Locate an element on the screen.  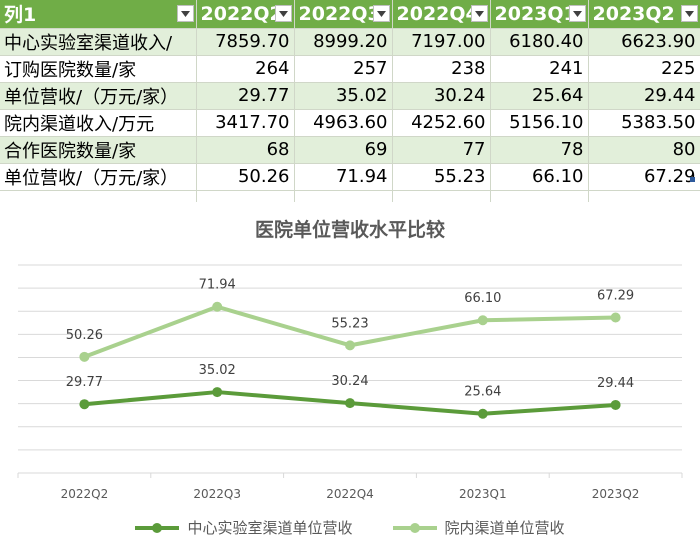
row-label-cell: 中心实验室渠道收入/ is located at coordinates (98, 42).